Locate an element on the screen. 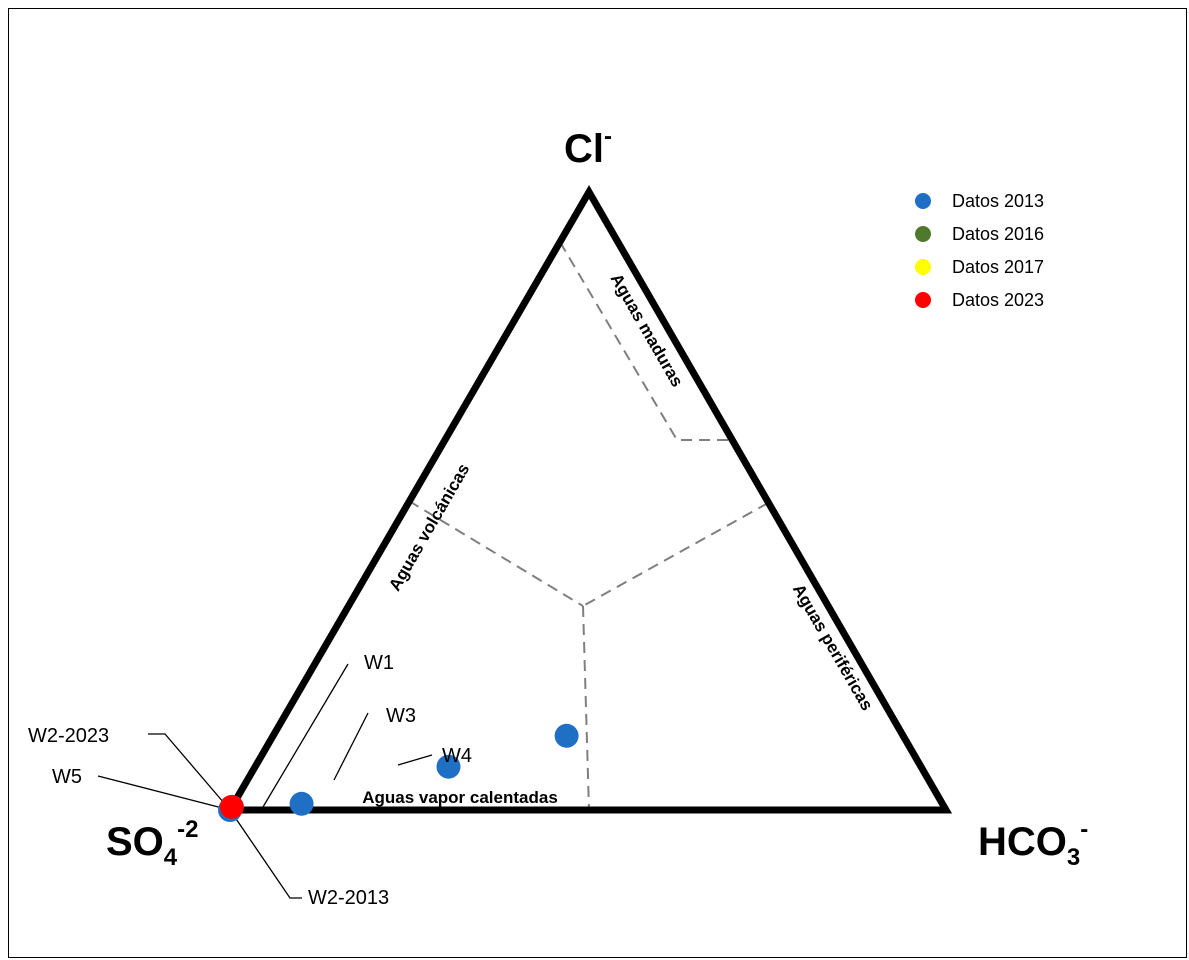  vertex-title-top: Cl- is located at coordinates (588, 147).